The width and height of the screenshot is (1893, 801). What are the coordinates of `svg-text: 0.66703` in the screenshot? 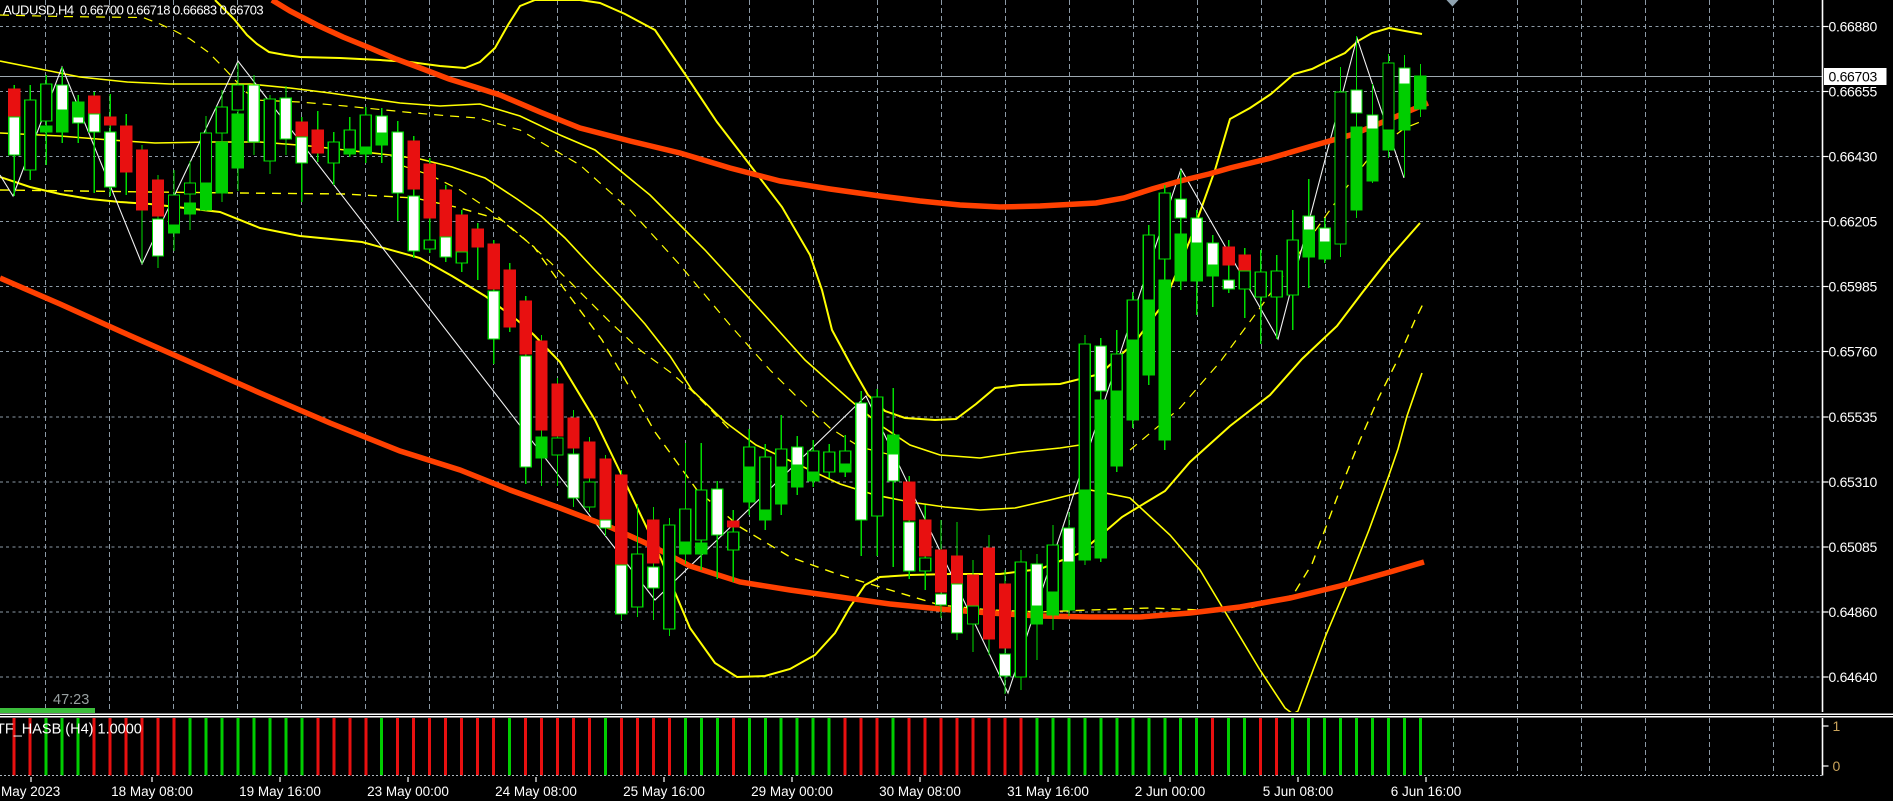 It's located at (1853, 77).